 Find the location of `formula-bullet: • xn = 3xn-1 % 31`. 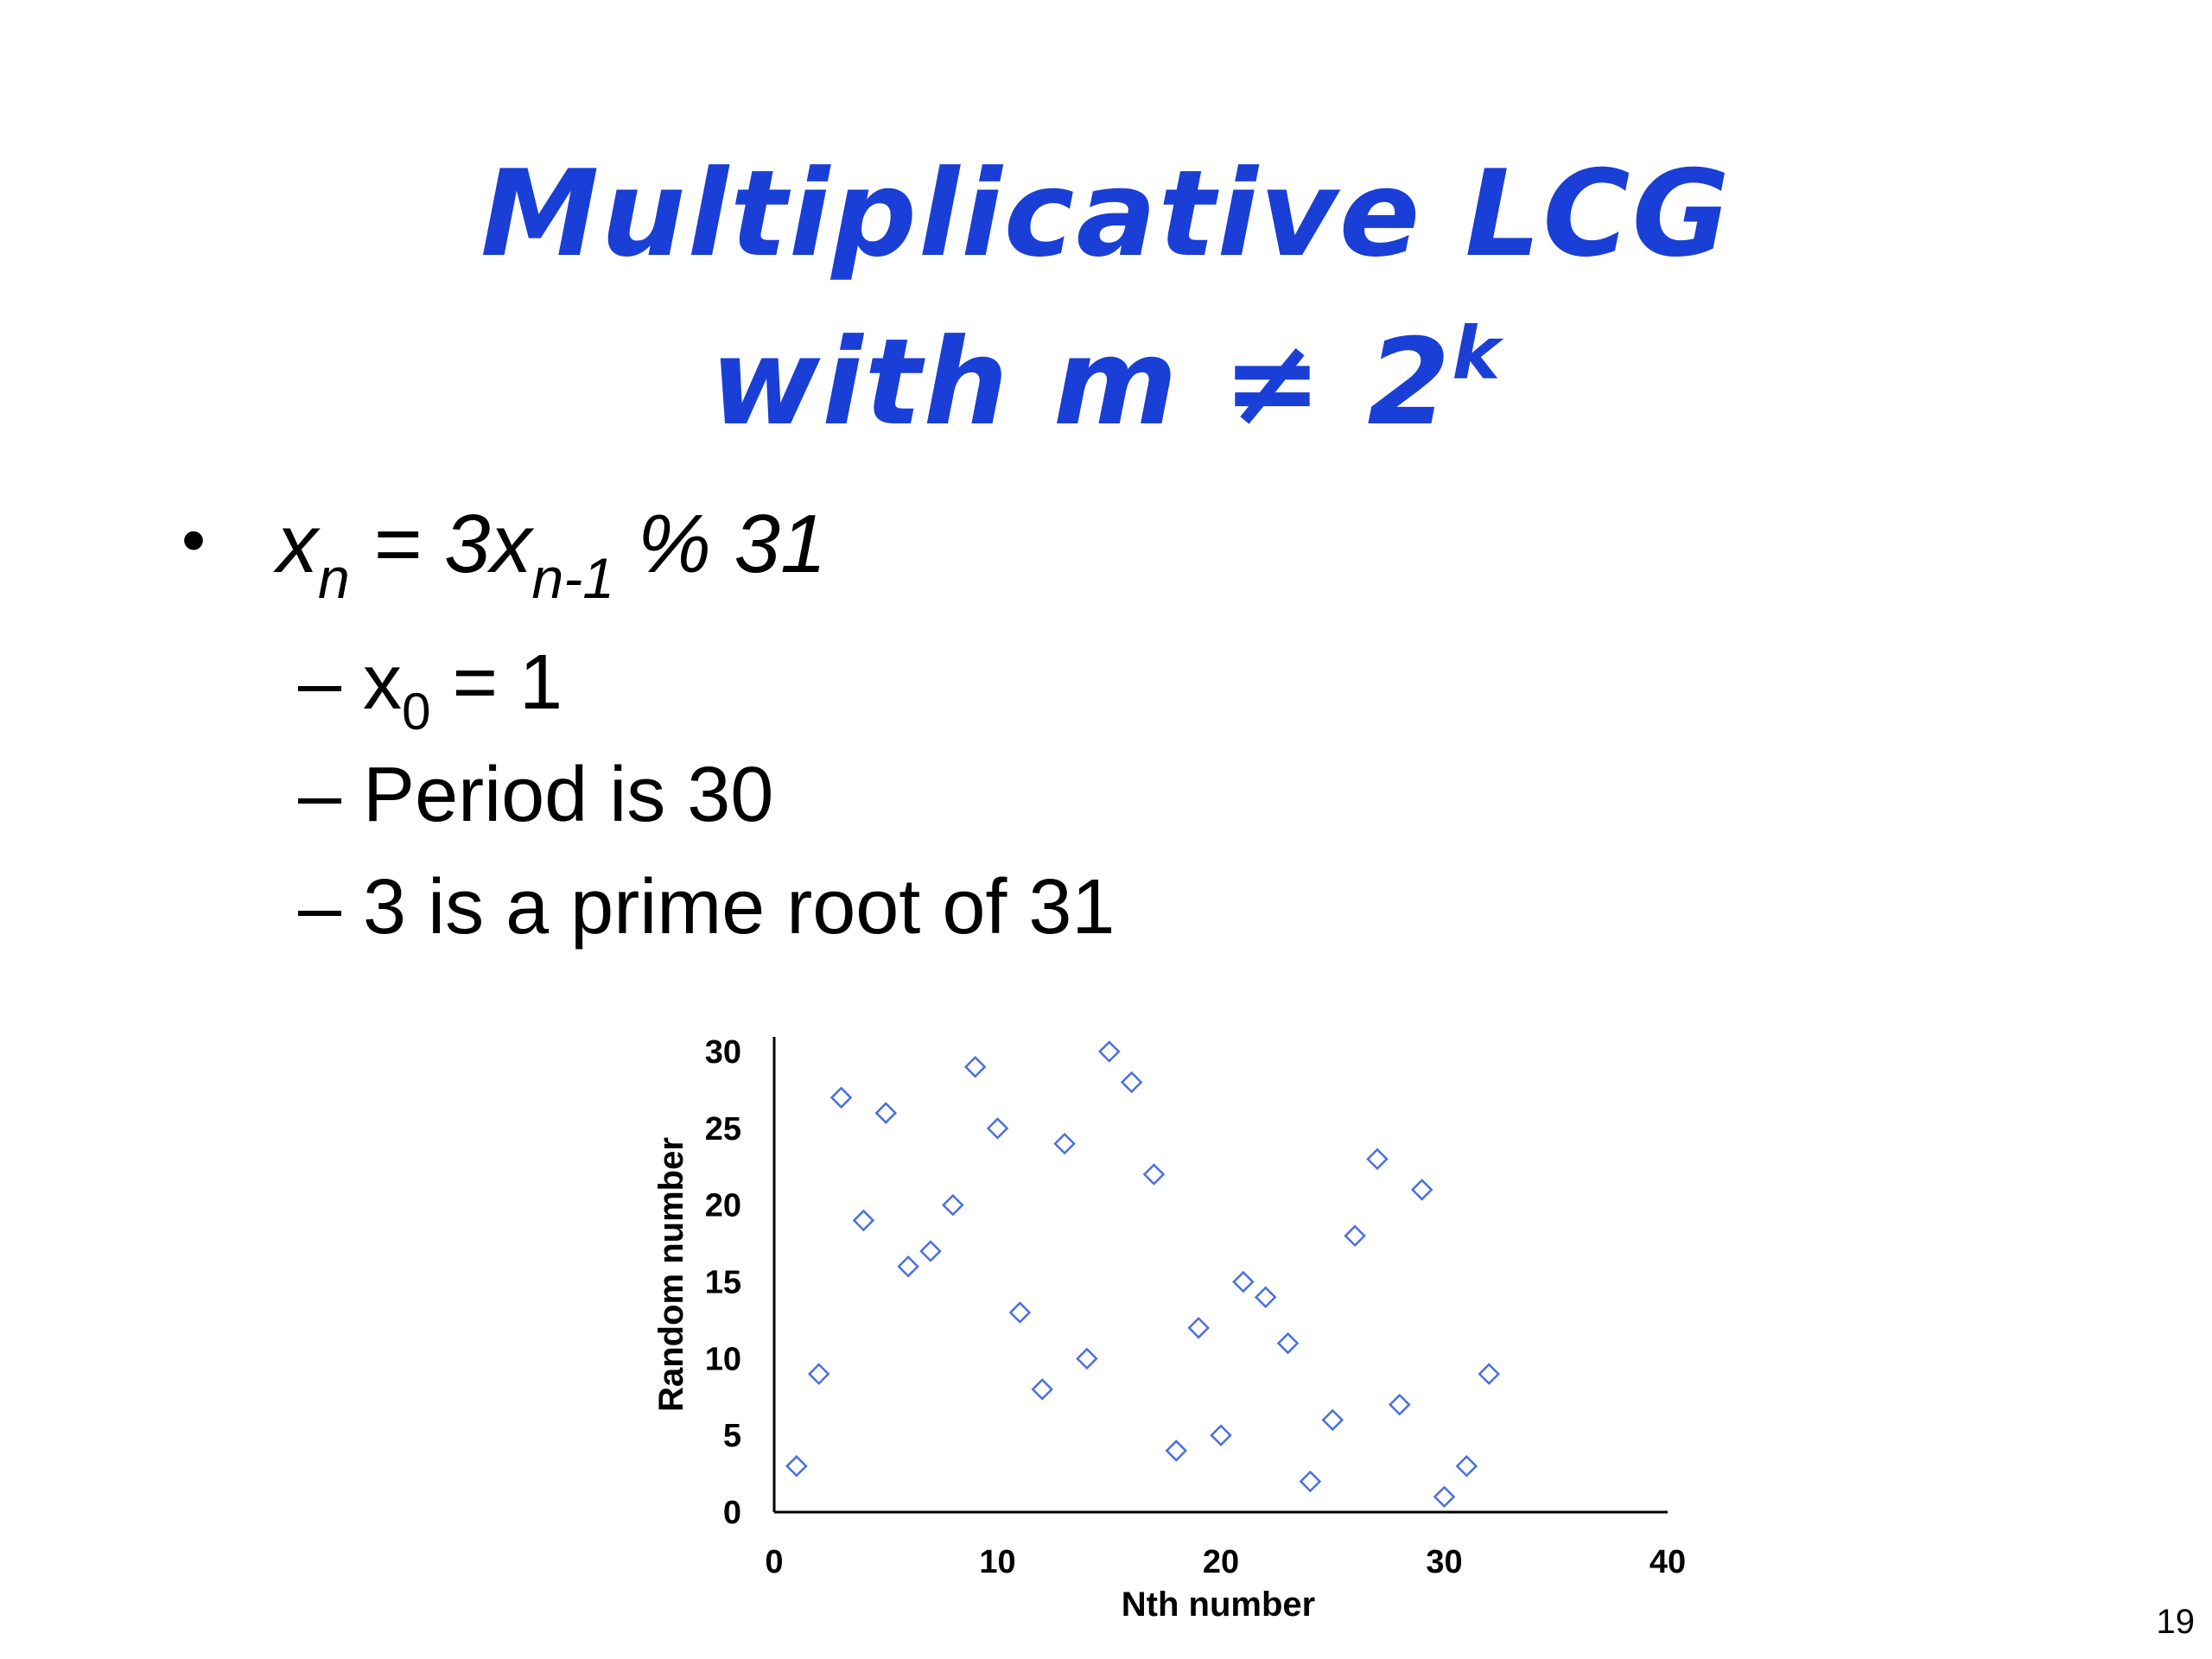

formula-bullet: • xn = 3xn-1 % 31 is located at coordinates (504, 552).